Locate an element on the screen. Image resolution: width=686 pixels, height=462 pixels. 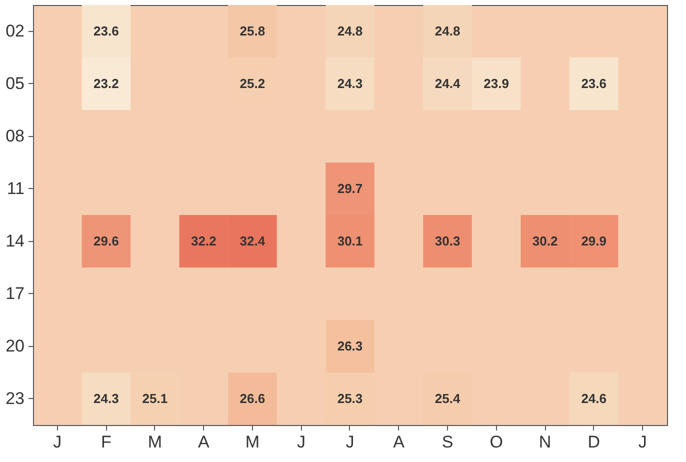
data-label: 25.3 is located at coordinates (350, 398).